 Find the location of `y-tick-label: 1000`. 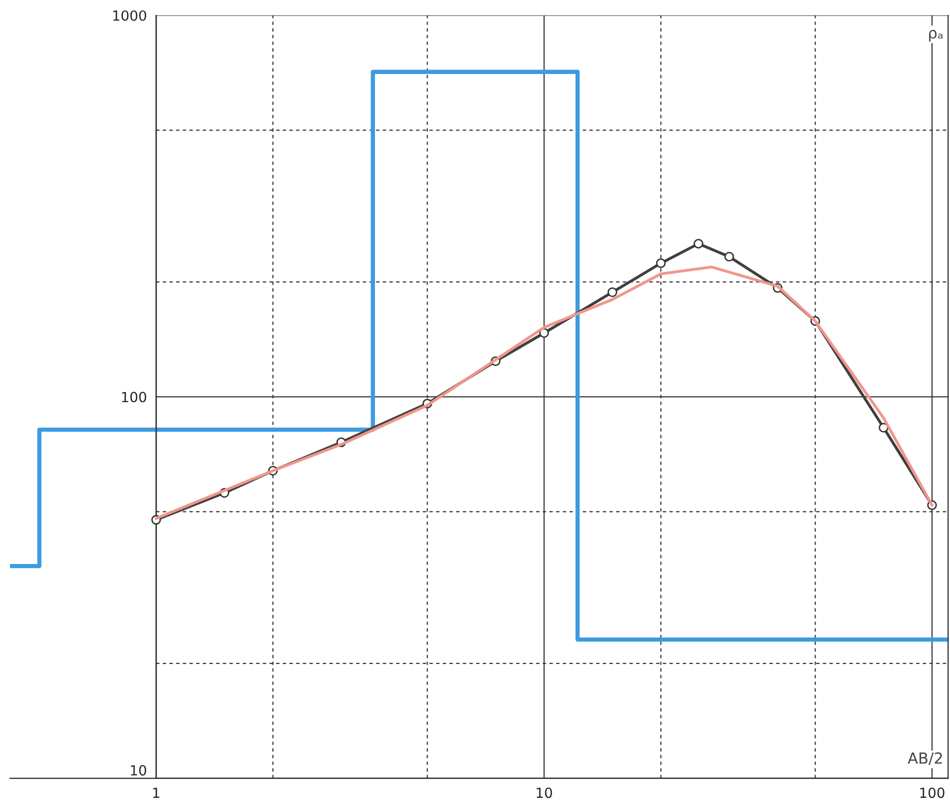

y-tick-label: 1000 is located at coordinates (129, 15).